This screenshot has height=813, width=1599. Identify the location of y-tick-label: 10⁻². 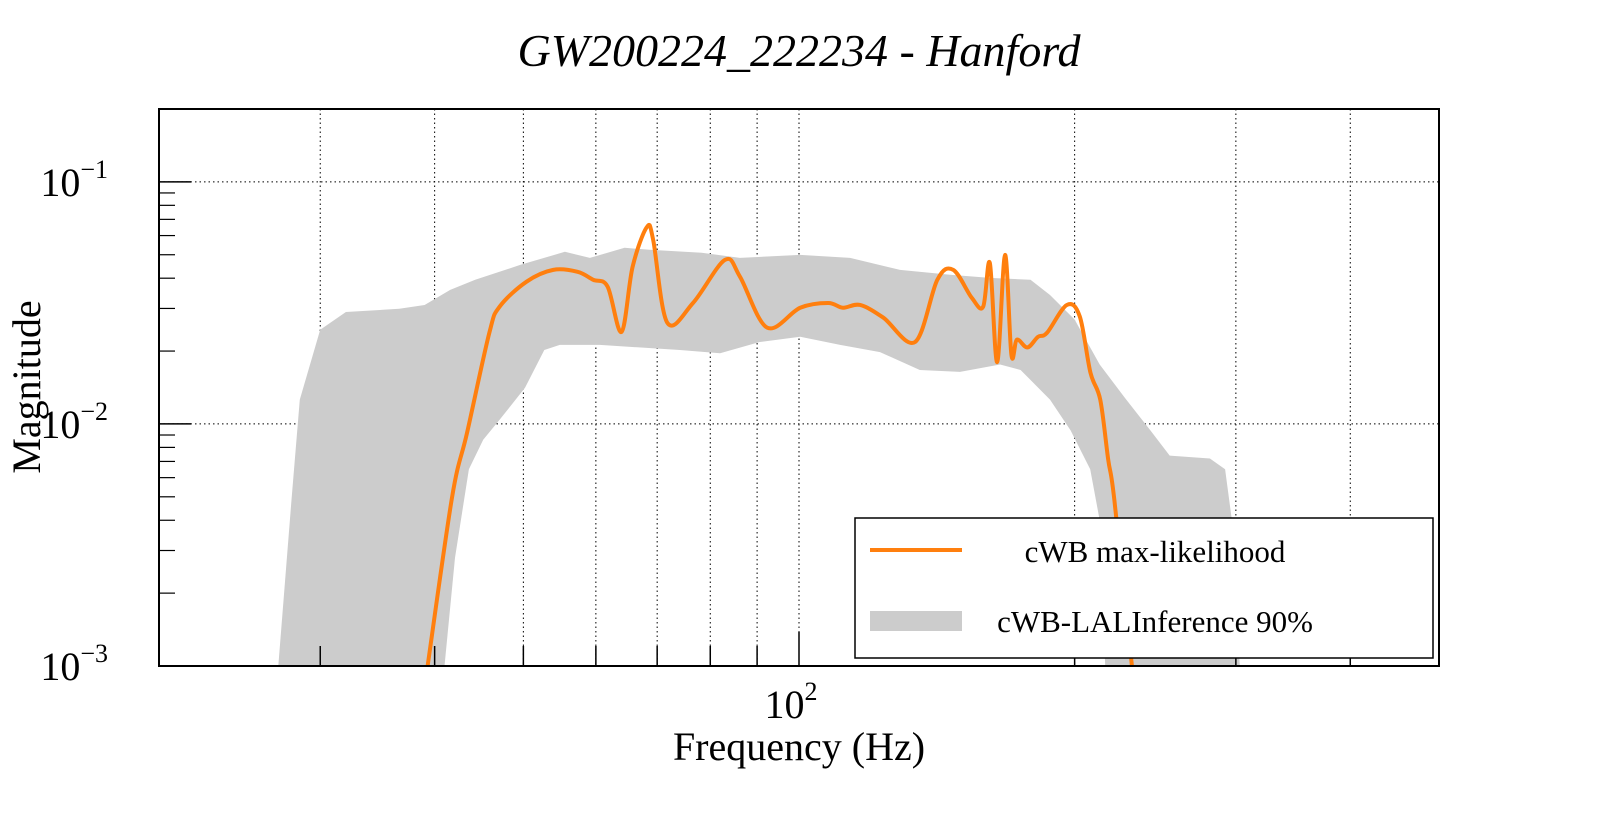
(74, 422).